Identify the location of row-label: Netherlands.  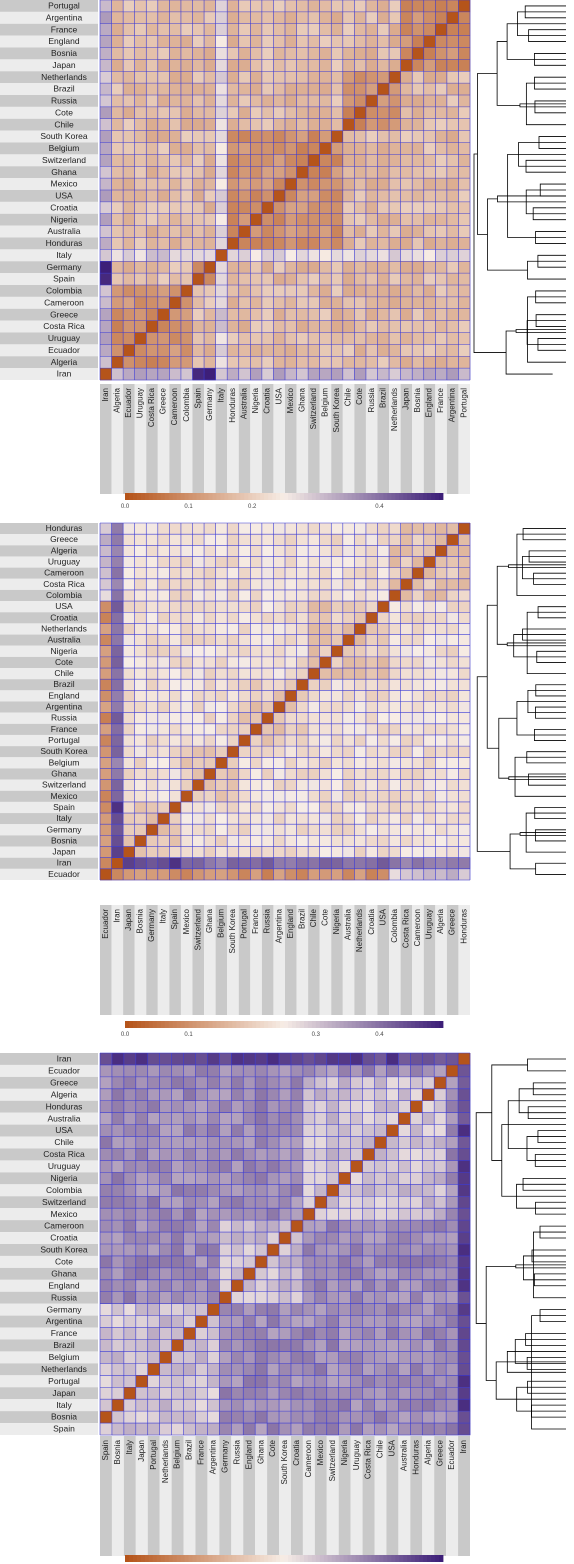
(64, 1369).